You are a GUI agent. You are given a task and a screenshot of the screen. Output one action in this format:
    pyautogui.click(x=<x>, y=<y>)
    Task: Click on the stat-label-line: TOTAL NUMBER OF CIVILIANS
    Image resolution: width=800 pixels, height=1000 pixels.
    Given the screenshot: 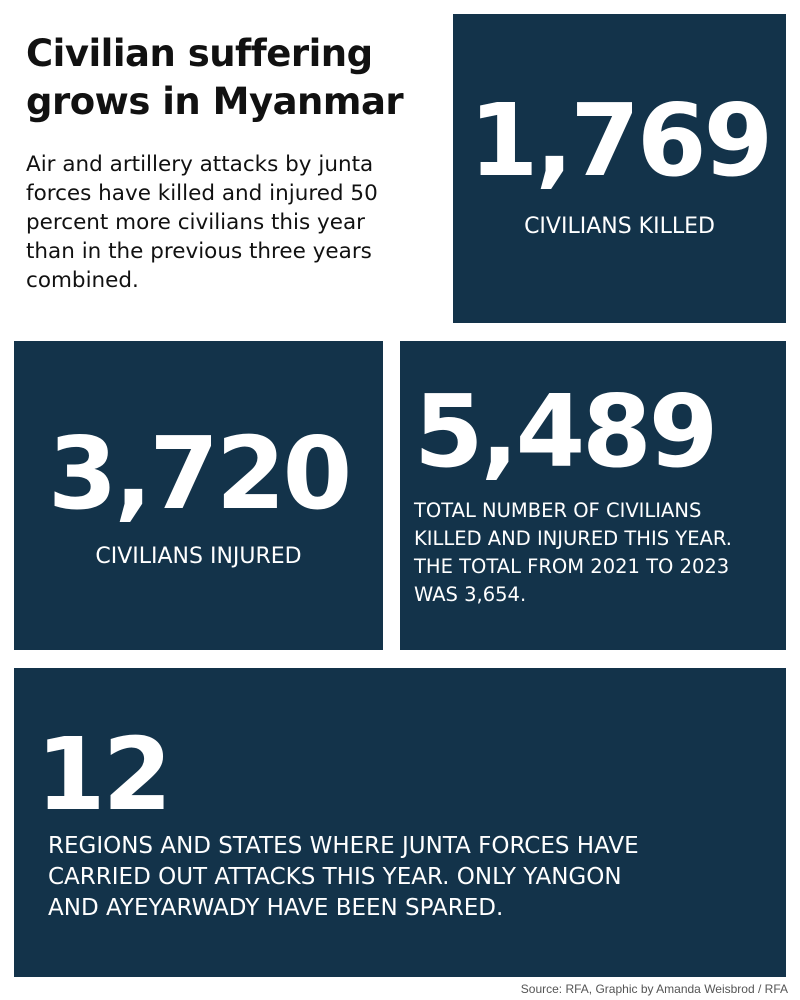 What is the action you would take?
    pyautogui.click(x=558, y=510)
    